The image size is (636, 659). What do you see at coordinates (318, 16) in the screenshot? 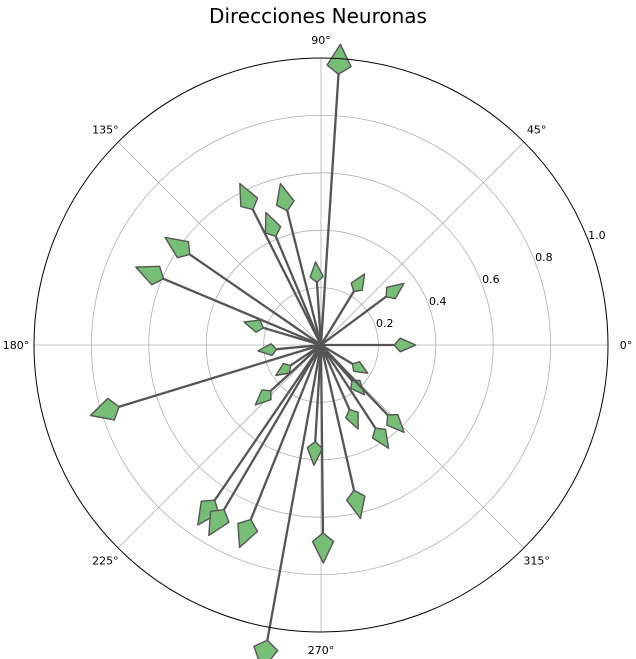
I see `chart-title: Direcciones Neuronas` at bounding box center [318, 16].